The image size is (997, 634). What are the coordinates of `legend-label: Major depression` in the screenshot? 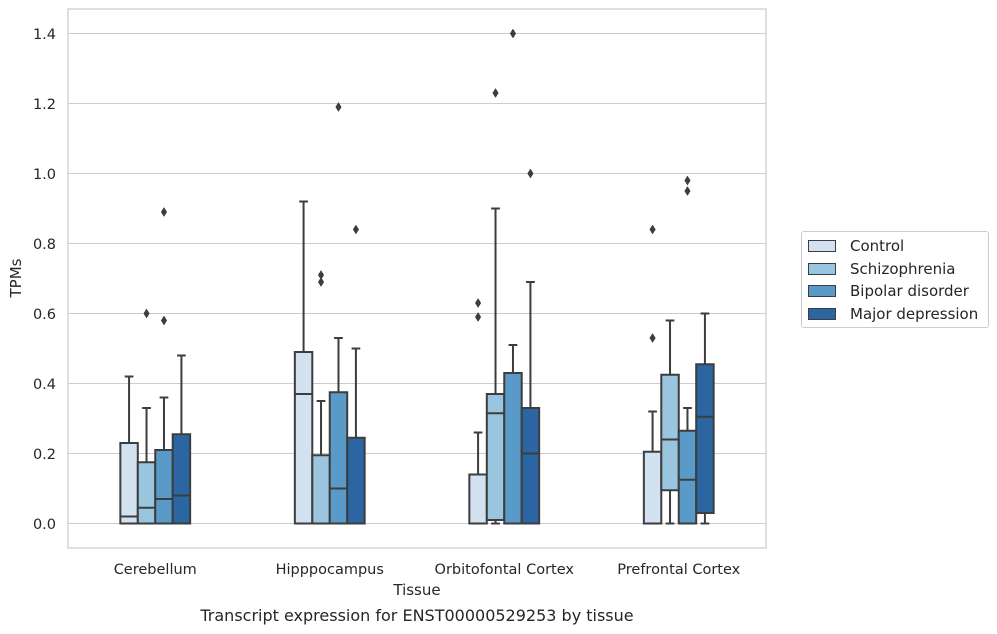 It's located at (914, 313).